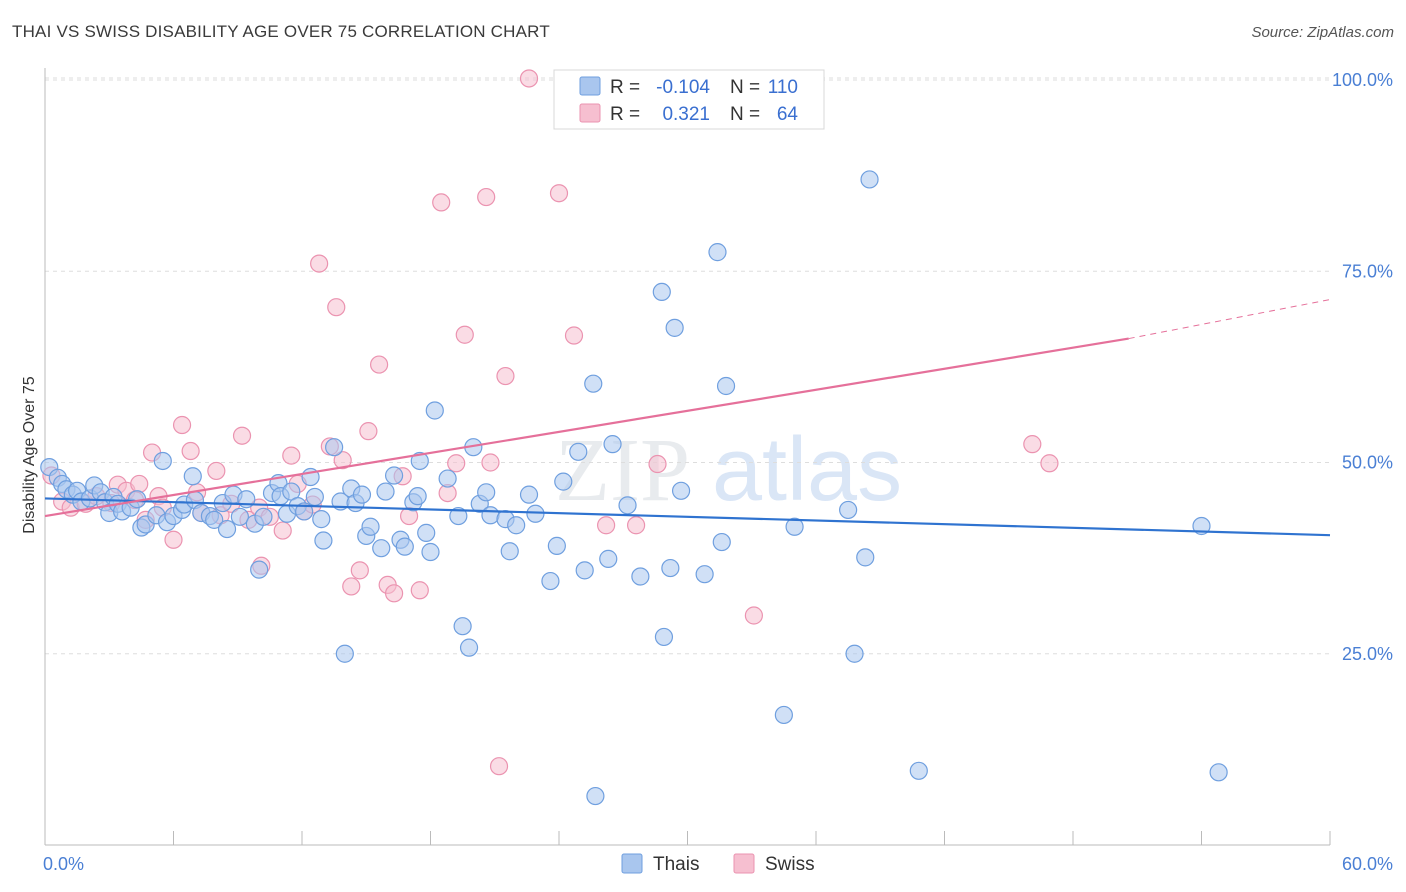 The image size is (1406, 892). Describe the element at coordinates (1322, 32) in the screenshot. I see `chart-source: Source: ZipAtlas.com` at that location.